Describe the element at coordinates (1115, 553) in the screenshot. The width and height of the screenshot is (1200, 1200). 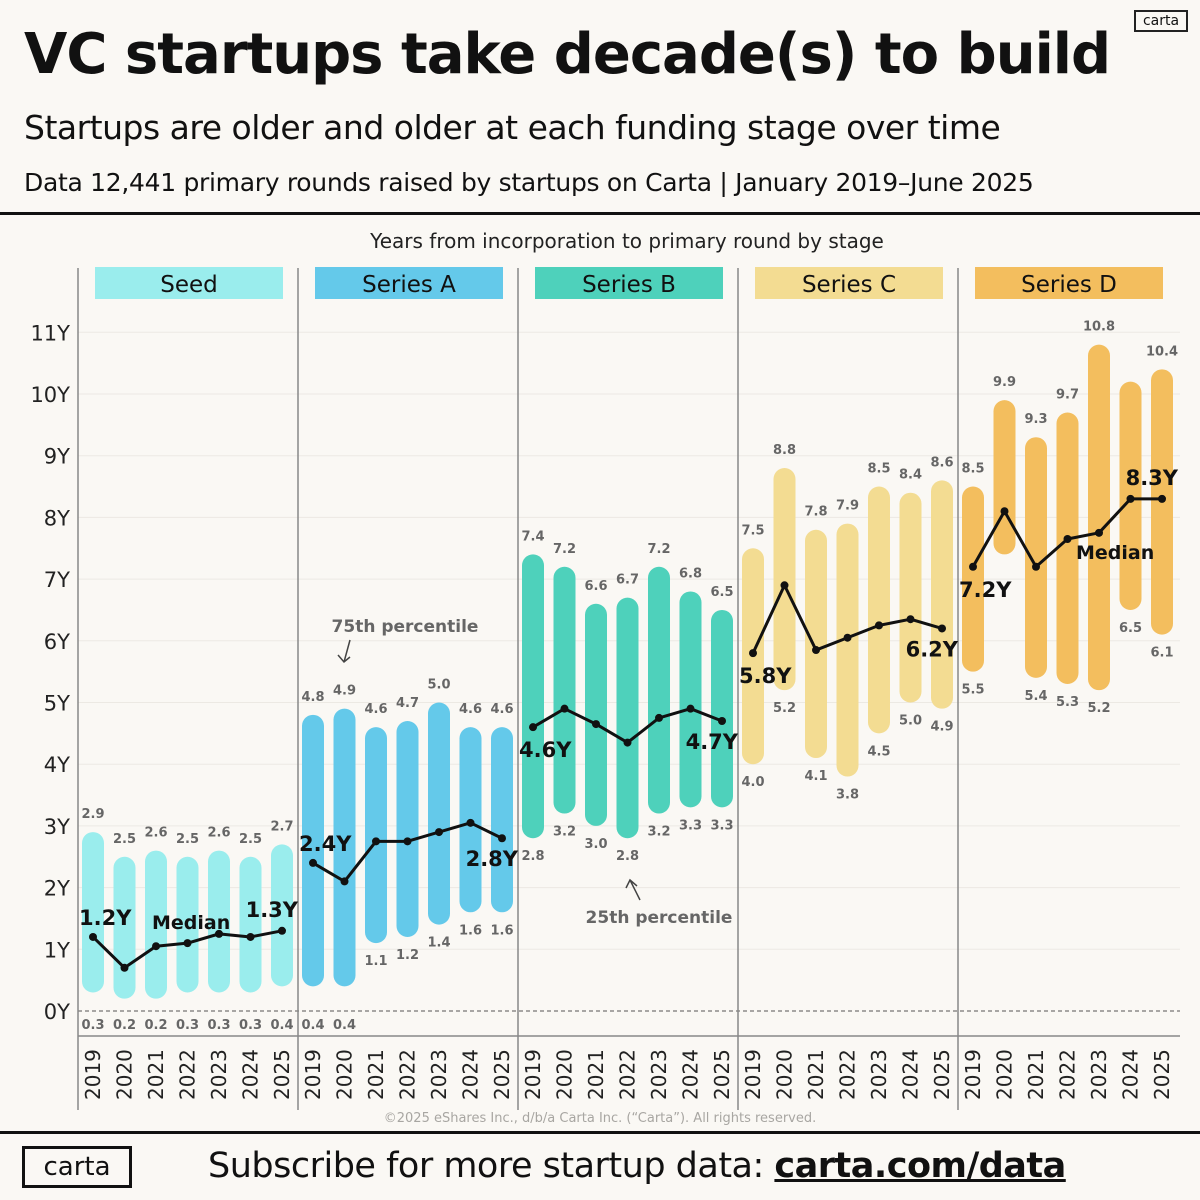
I see `median-annotation-d: Median` at that location.